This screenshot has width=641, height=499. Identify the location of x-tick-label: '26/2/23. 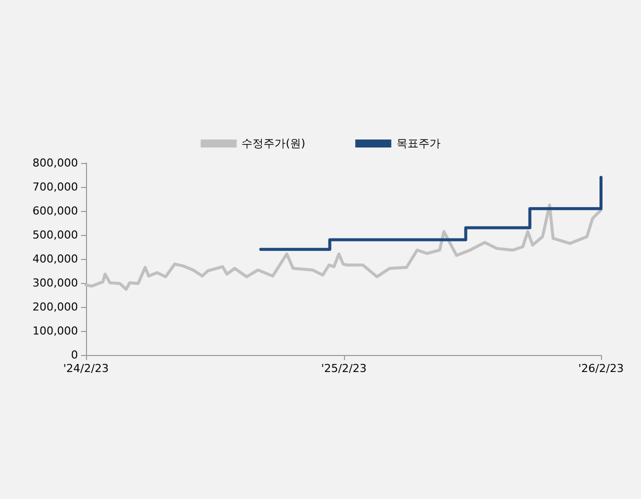
(601, 368).